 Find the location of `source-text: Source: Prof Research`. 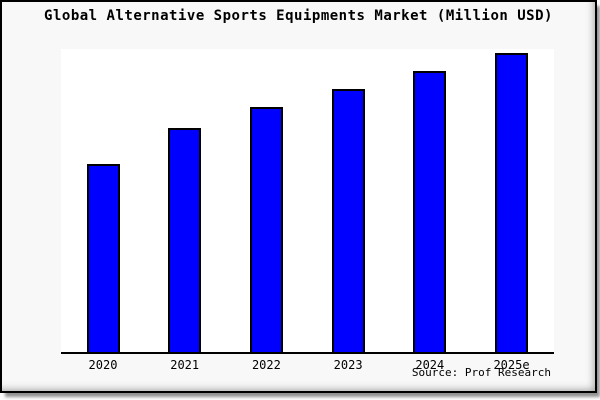

source-text: Source: Prof Research is located at coordinates (481, 372).